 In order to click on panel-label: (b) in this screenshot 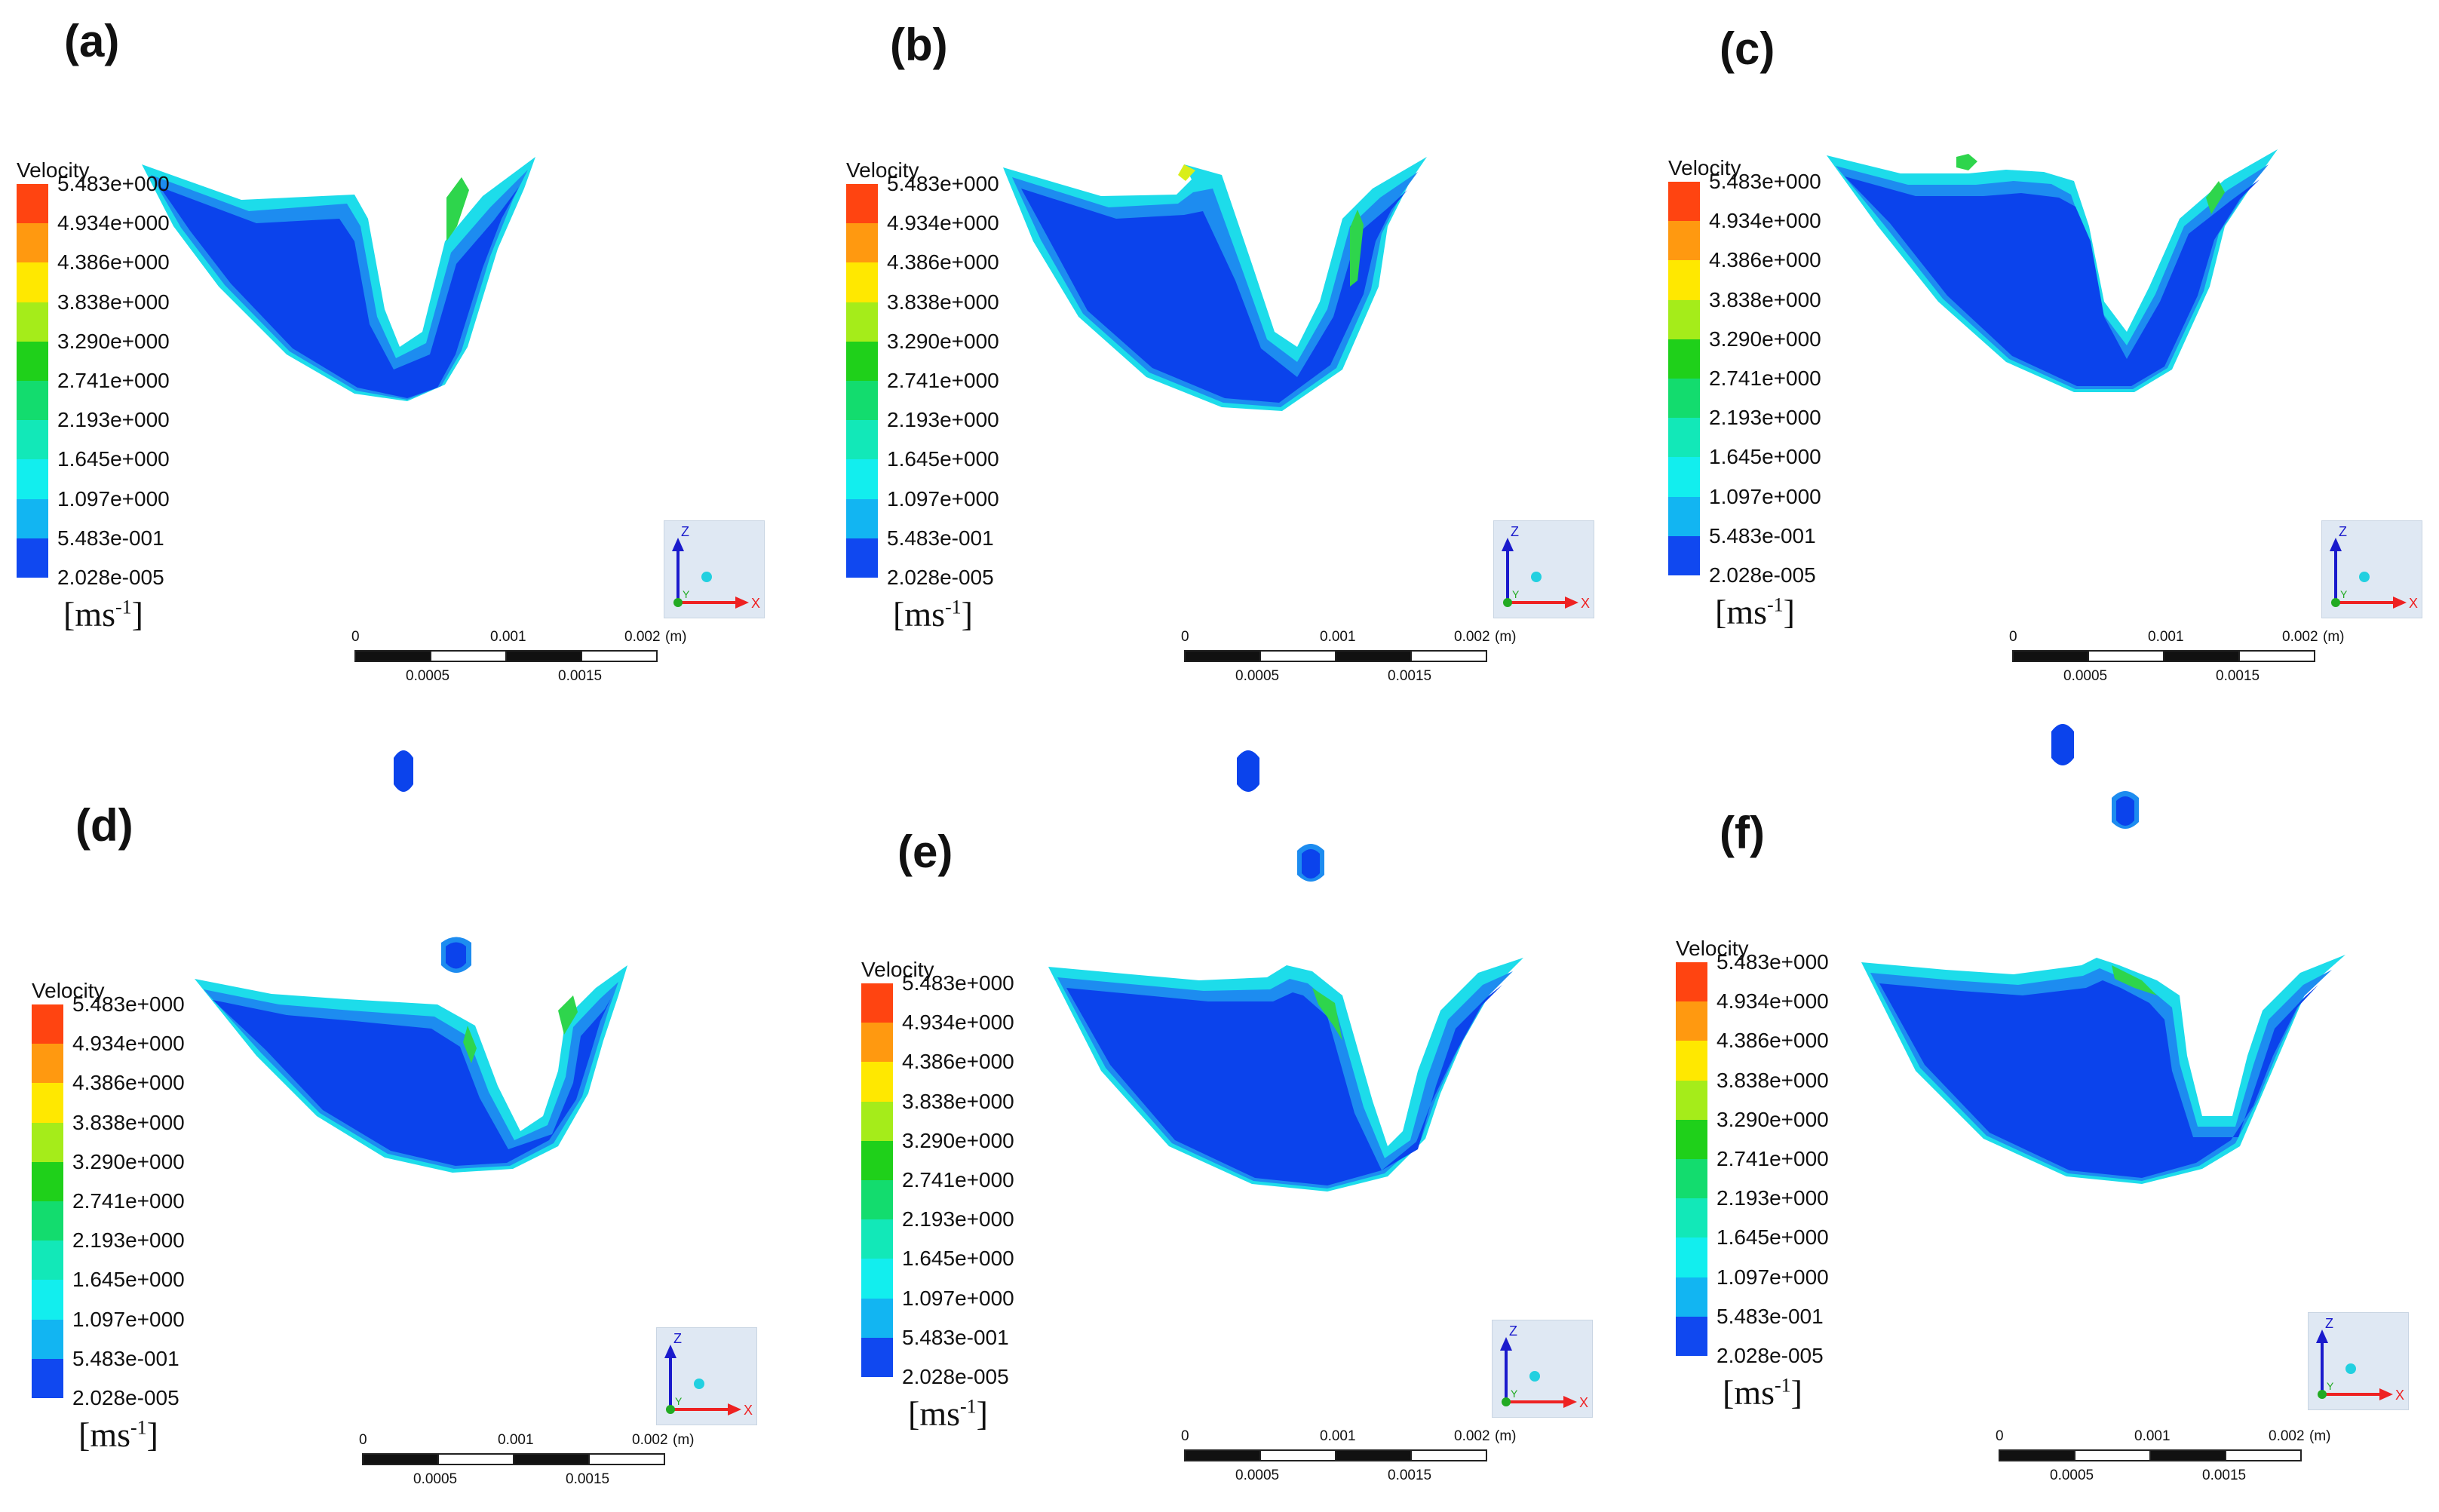, I will do `click(919, 45)`.